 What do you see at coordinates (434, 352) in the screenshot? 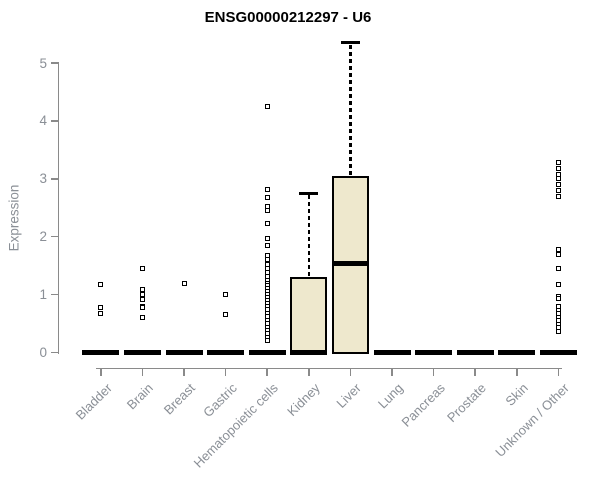
I see `median-line-pancreas` at bounding box center [434, 352].